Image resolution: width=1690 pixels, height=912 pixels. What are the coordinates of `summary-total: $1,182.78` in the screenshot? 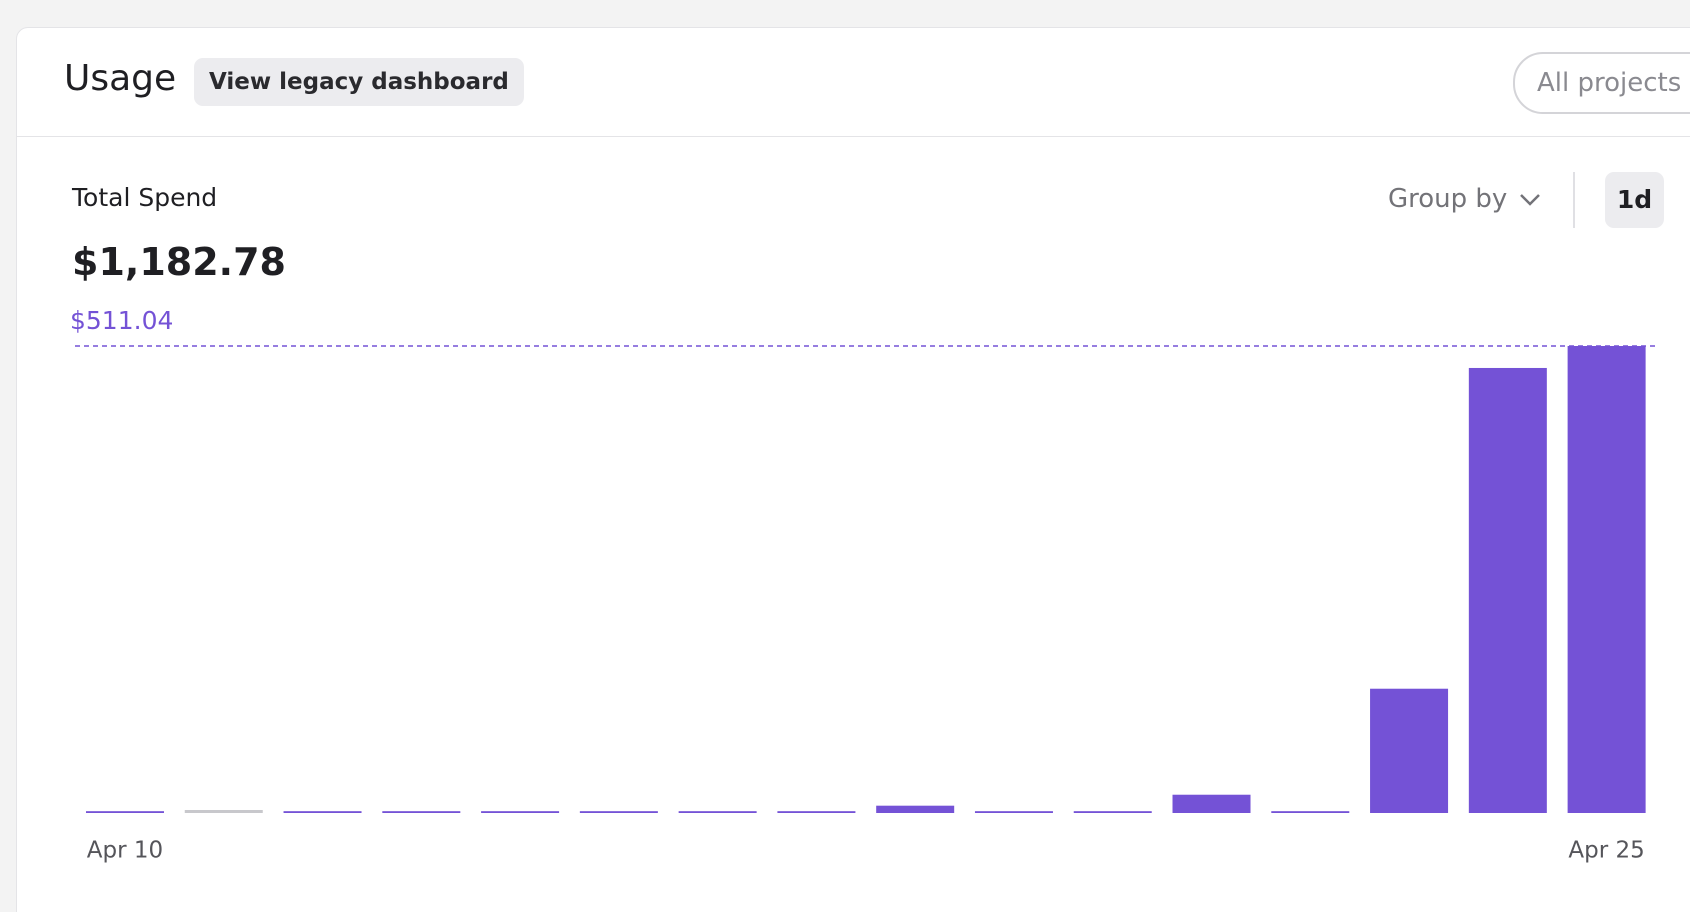 It's located at (179, 262).